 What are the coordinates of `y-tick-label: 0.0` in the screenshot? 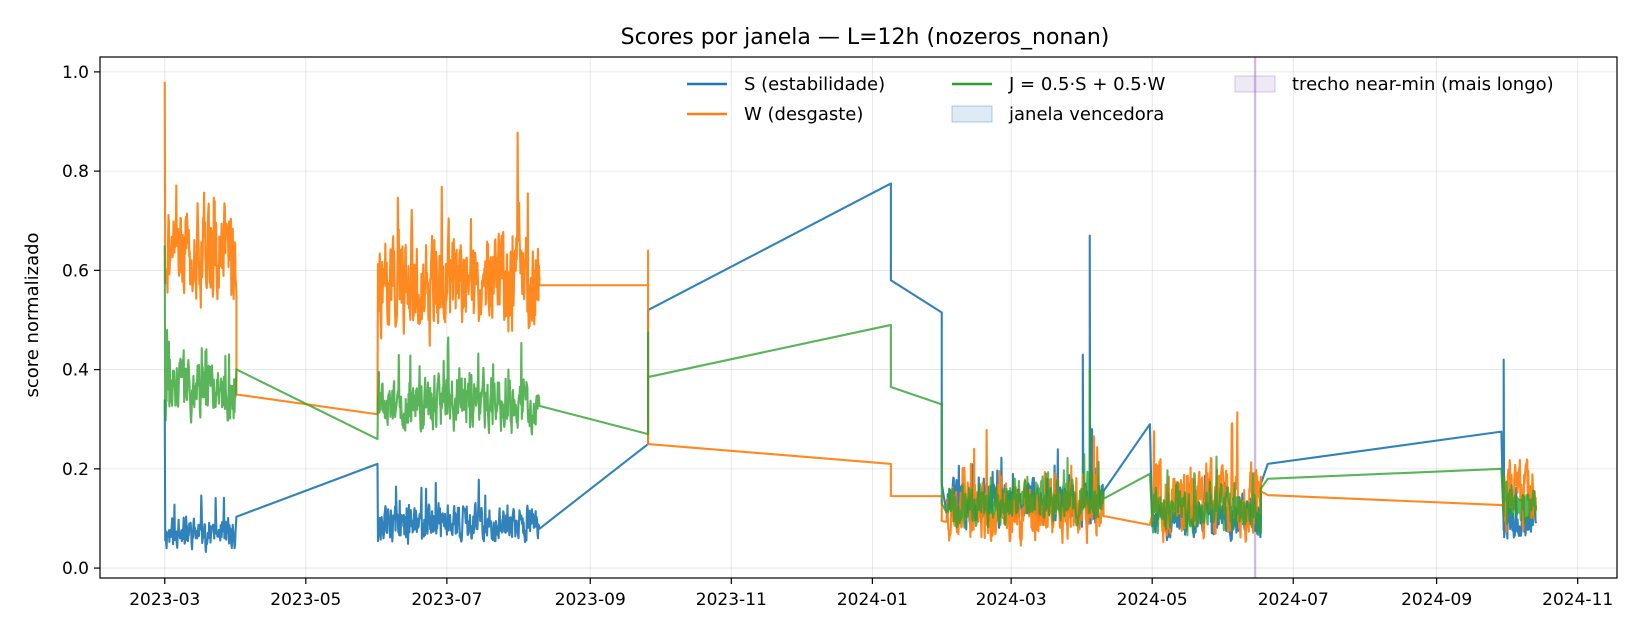 It's located at (75, 569).